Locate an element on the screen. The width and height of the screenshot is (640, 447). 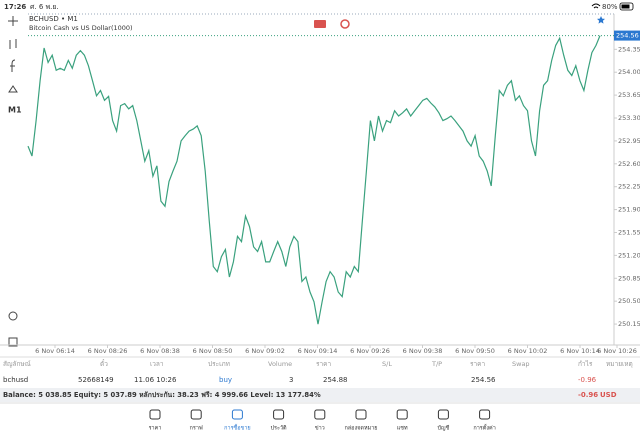
x-tick-label: 6 Nov 08:26 is located at coordinates (108, 351).